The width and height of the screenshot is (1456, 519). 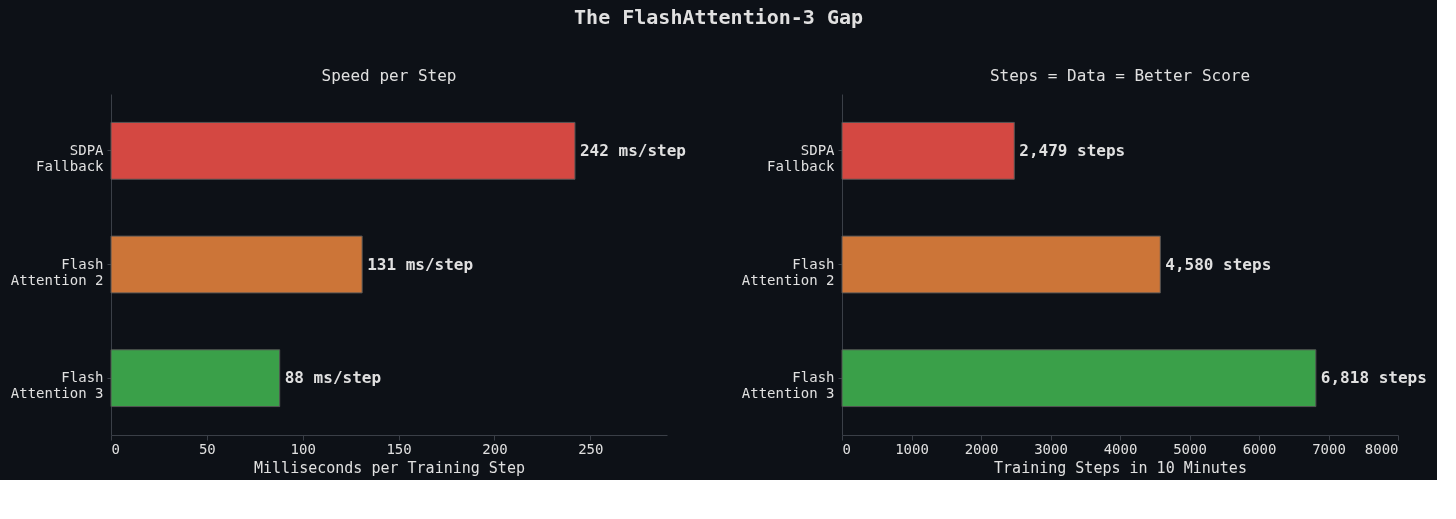 What do you see at coordinates (1190, 448) in the screenshot?
I see `x-tick-label: 5000` at bounding box center [1190, 448].